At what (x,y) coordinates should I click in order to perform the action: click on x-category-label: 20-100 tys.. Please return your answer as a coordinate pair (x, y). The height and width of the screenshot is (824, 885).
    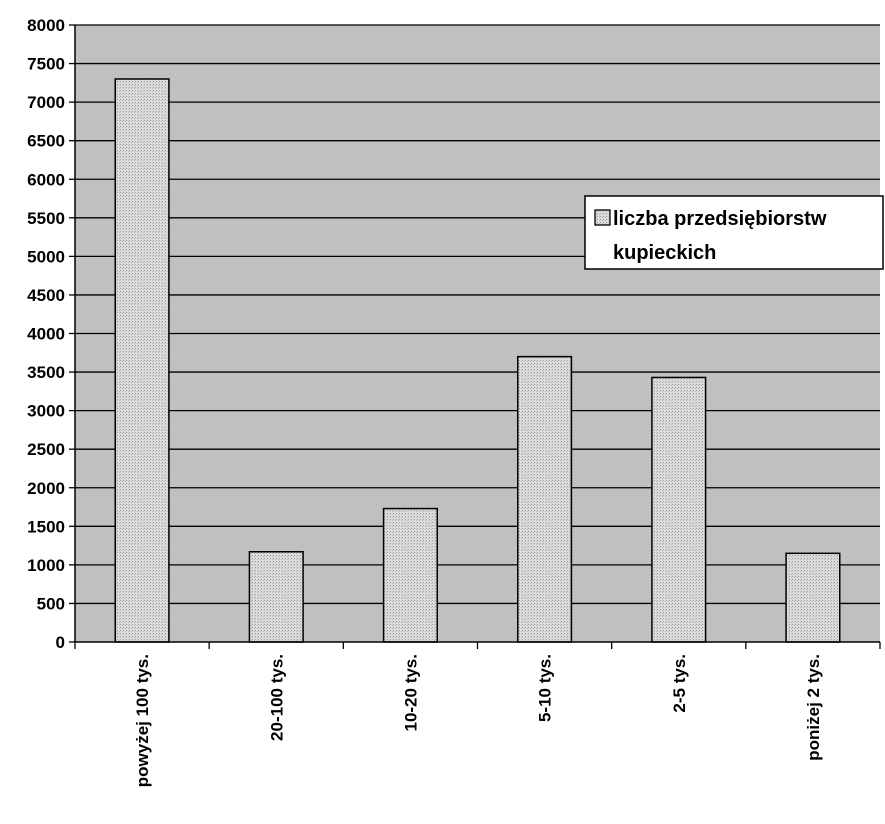
    Looking at the image, I should click on (276, 697).